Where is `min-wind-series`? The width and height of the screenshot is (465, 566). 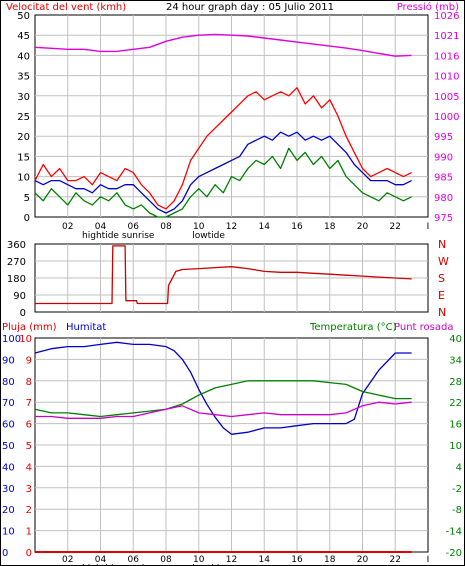 min-wind-series is located at coordinates (223, 182).